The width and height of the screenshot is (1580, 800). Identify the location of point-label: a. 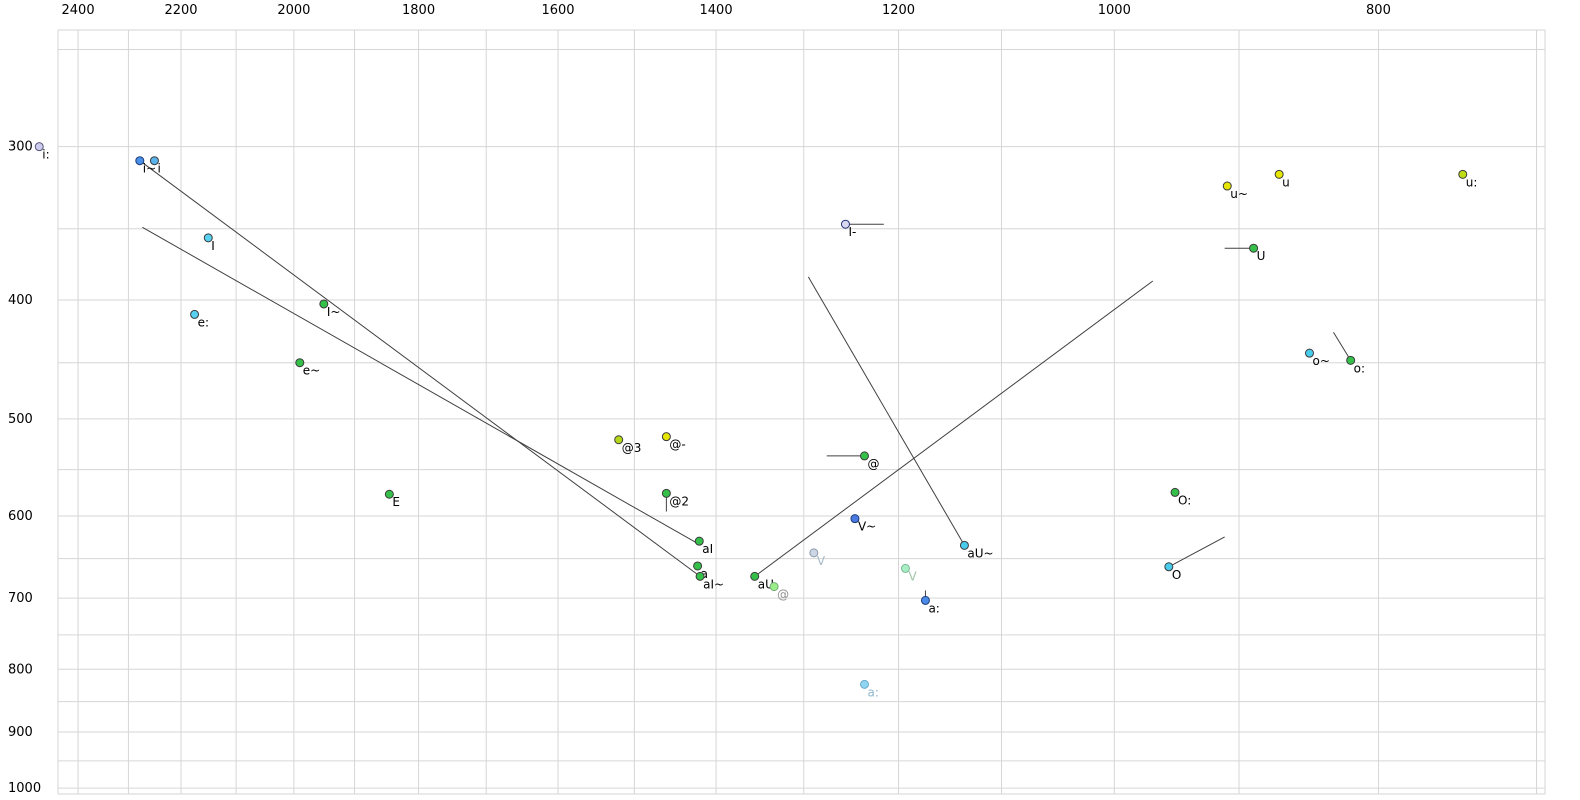
(704, 574).